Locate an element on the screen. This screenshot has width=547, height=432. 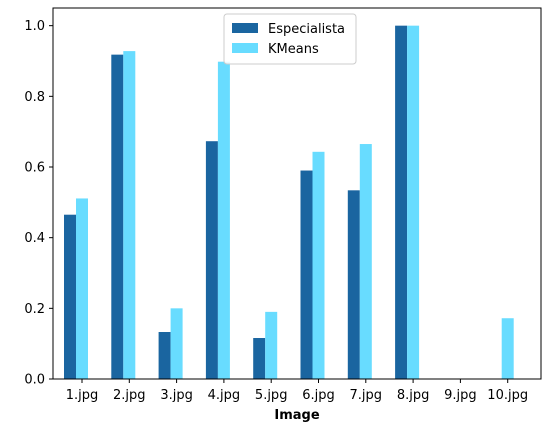
legend-swatch-especialista is located at coordinates (245, 28).